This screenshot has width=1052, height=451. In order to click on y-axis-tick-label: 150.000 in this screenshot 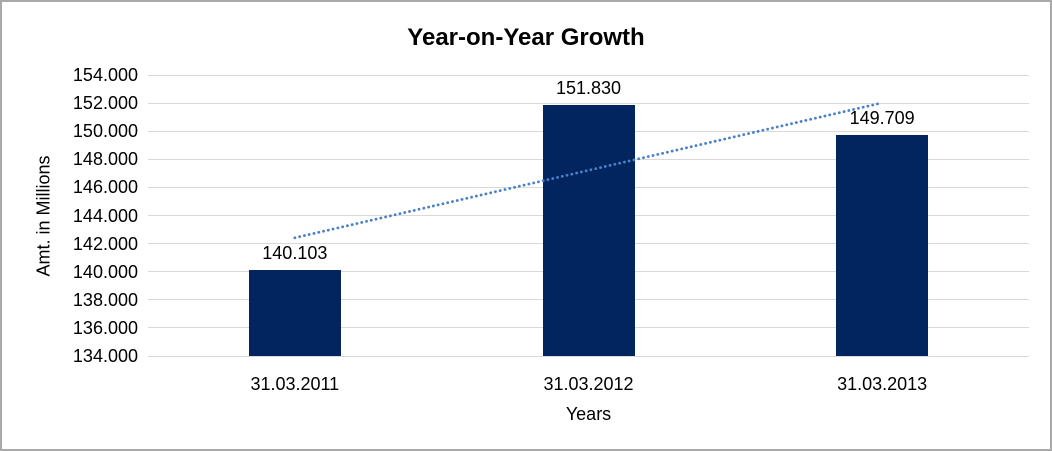, I will do `click(105, 131)`.